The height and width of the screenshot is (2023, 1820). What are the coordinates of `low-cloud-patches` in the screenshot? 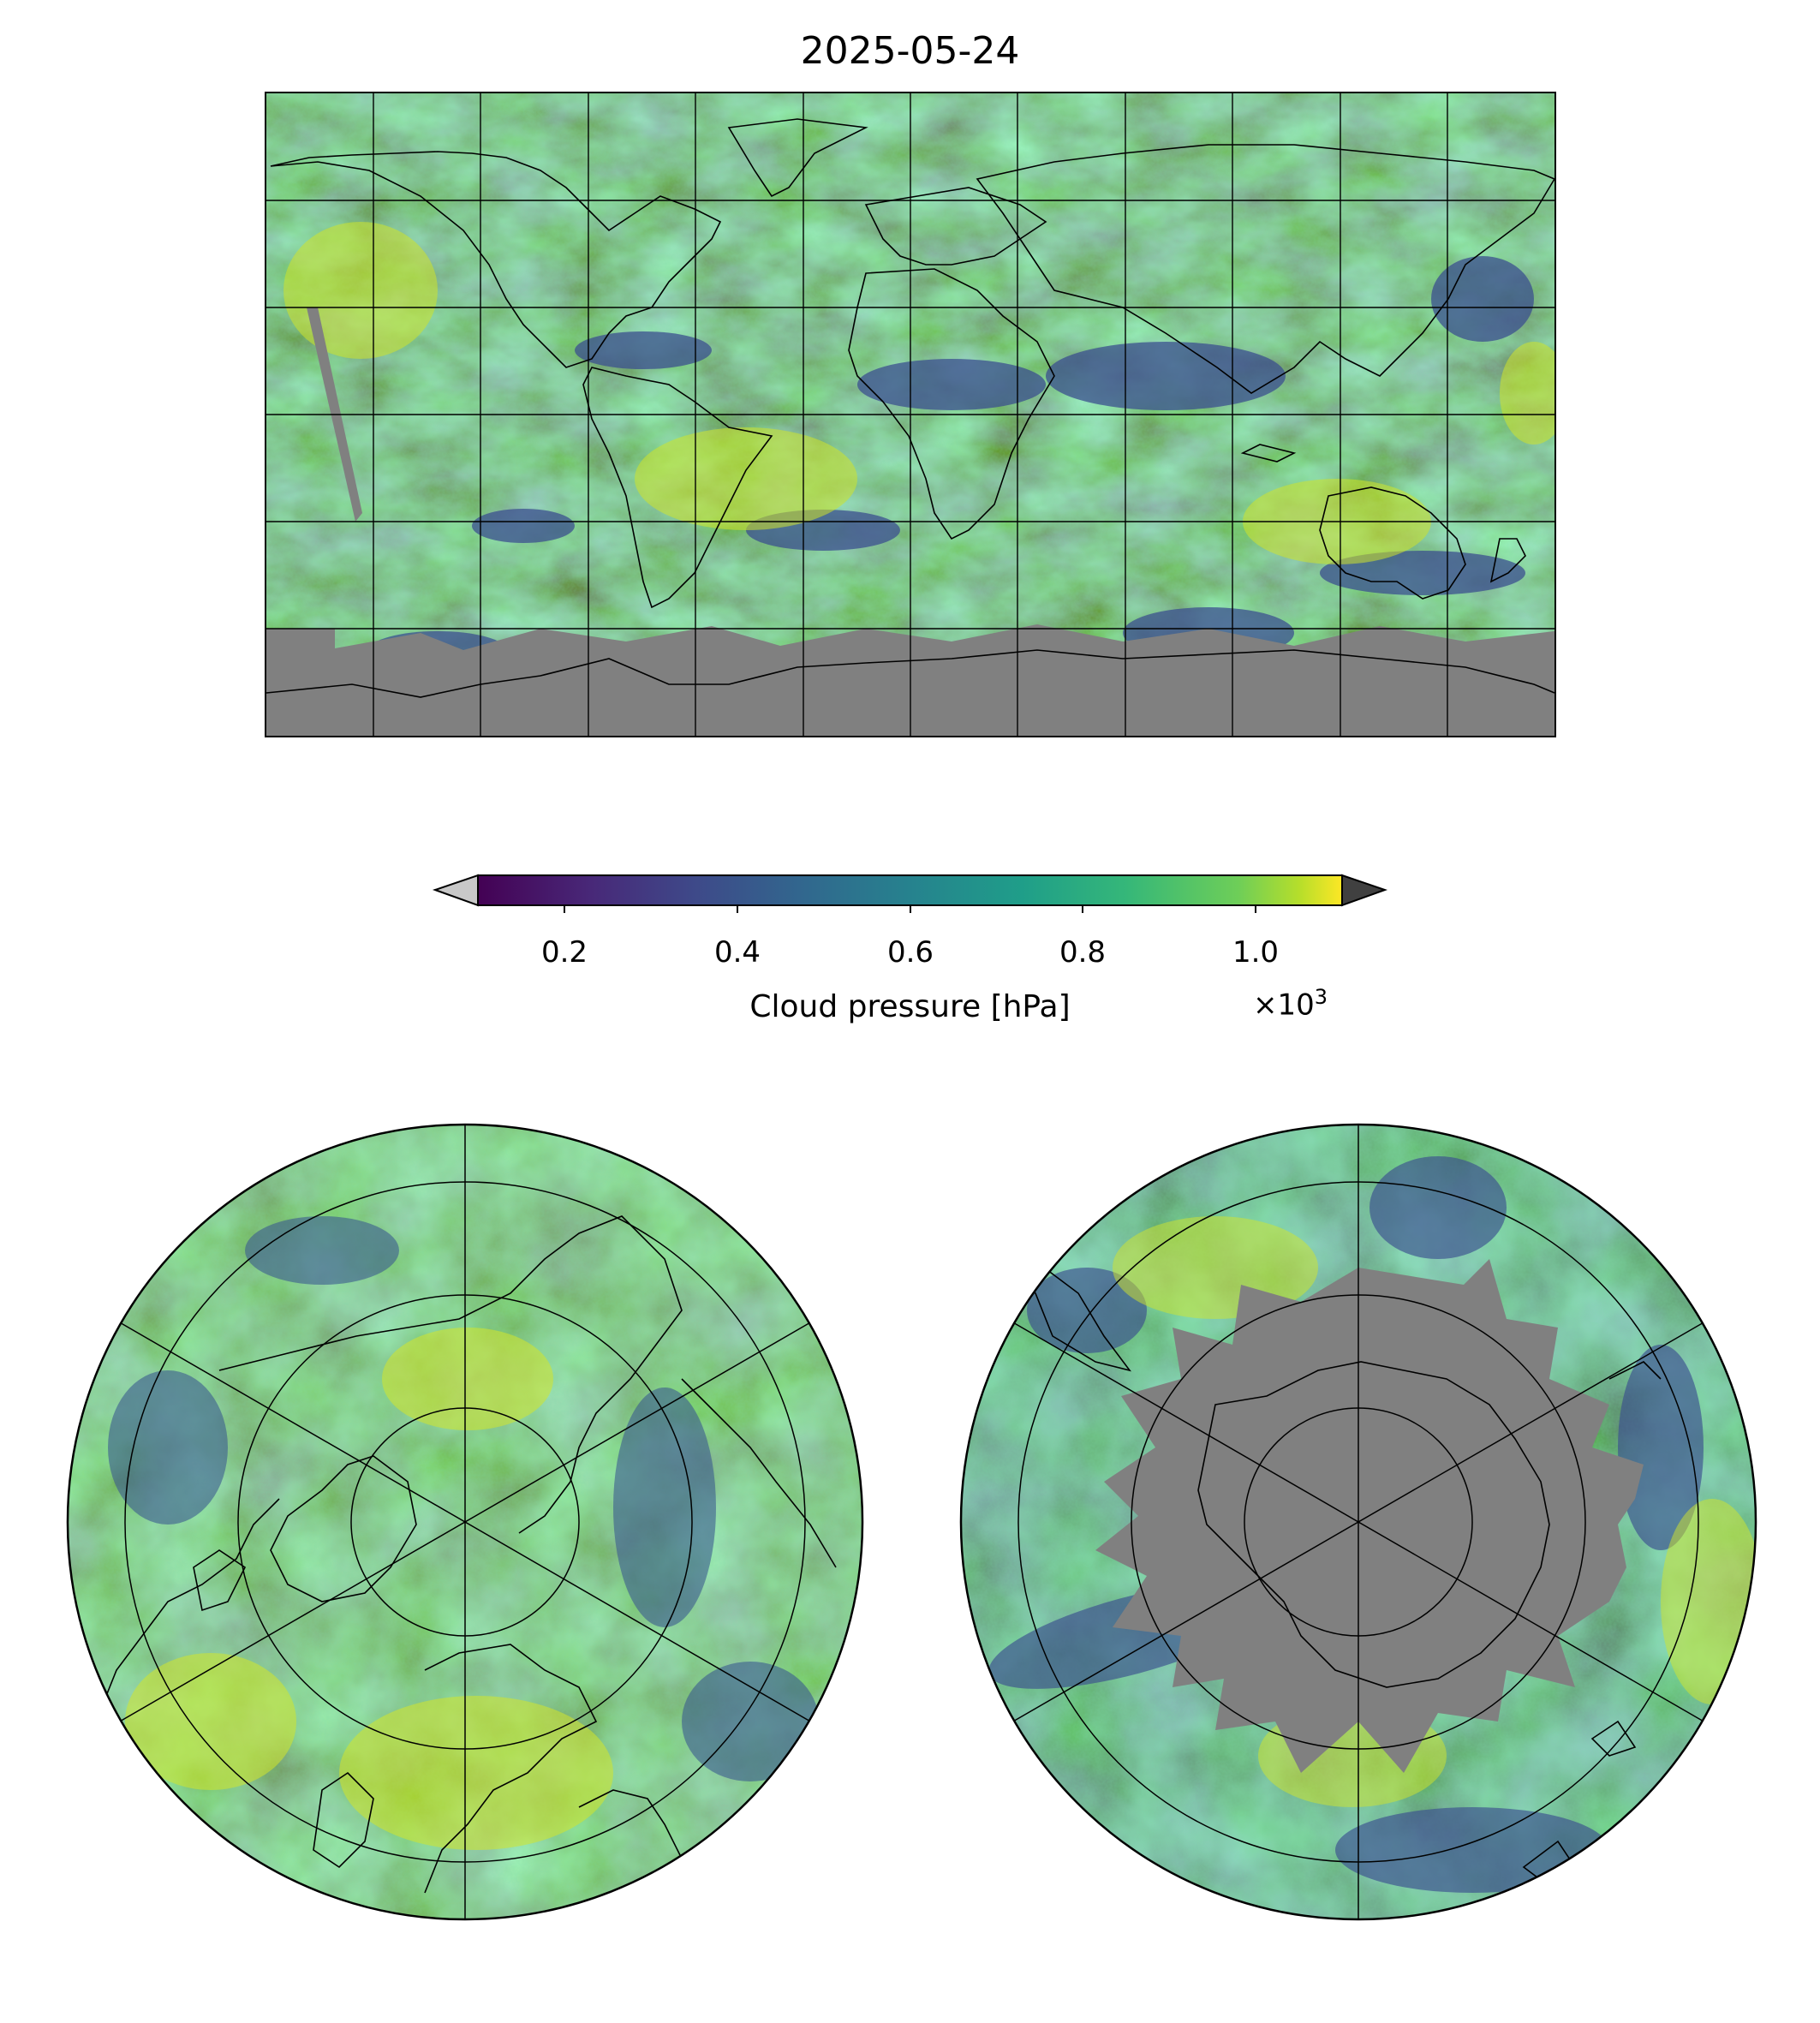 It's located at (918, 393).